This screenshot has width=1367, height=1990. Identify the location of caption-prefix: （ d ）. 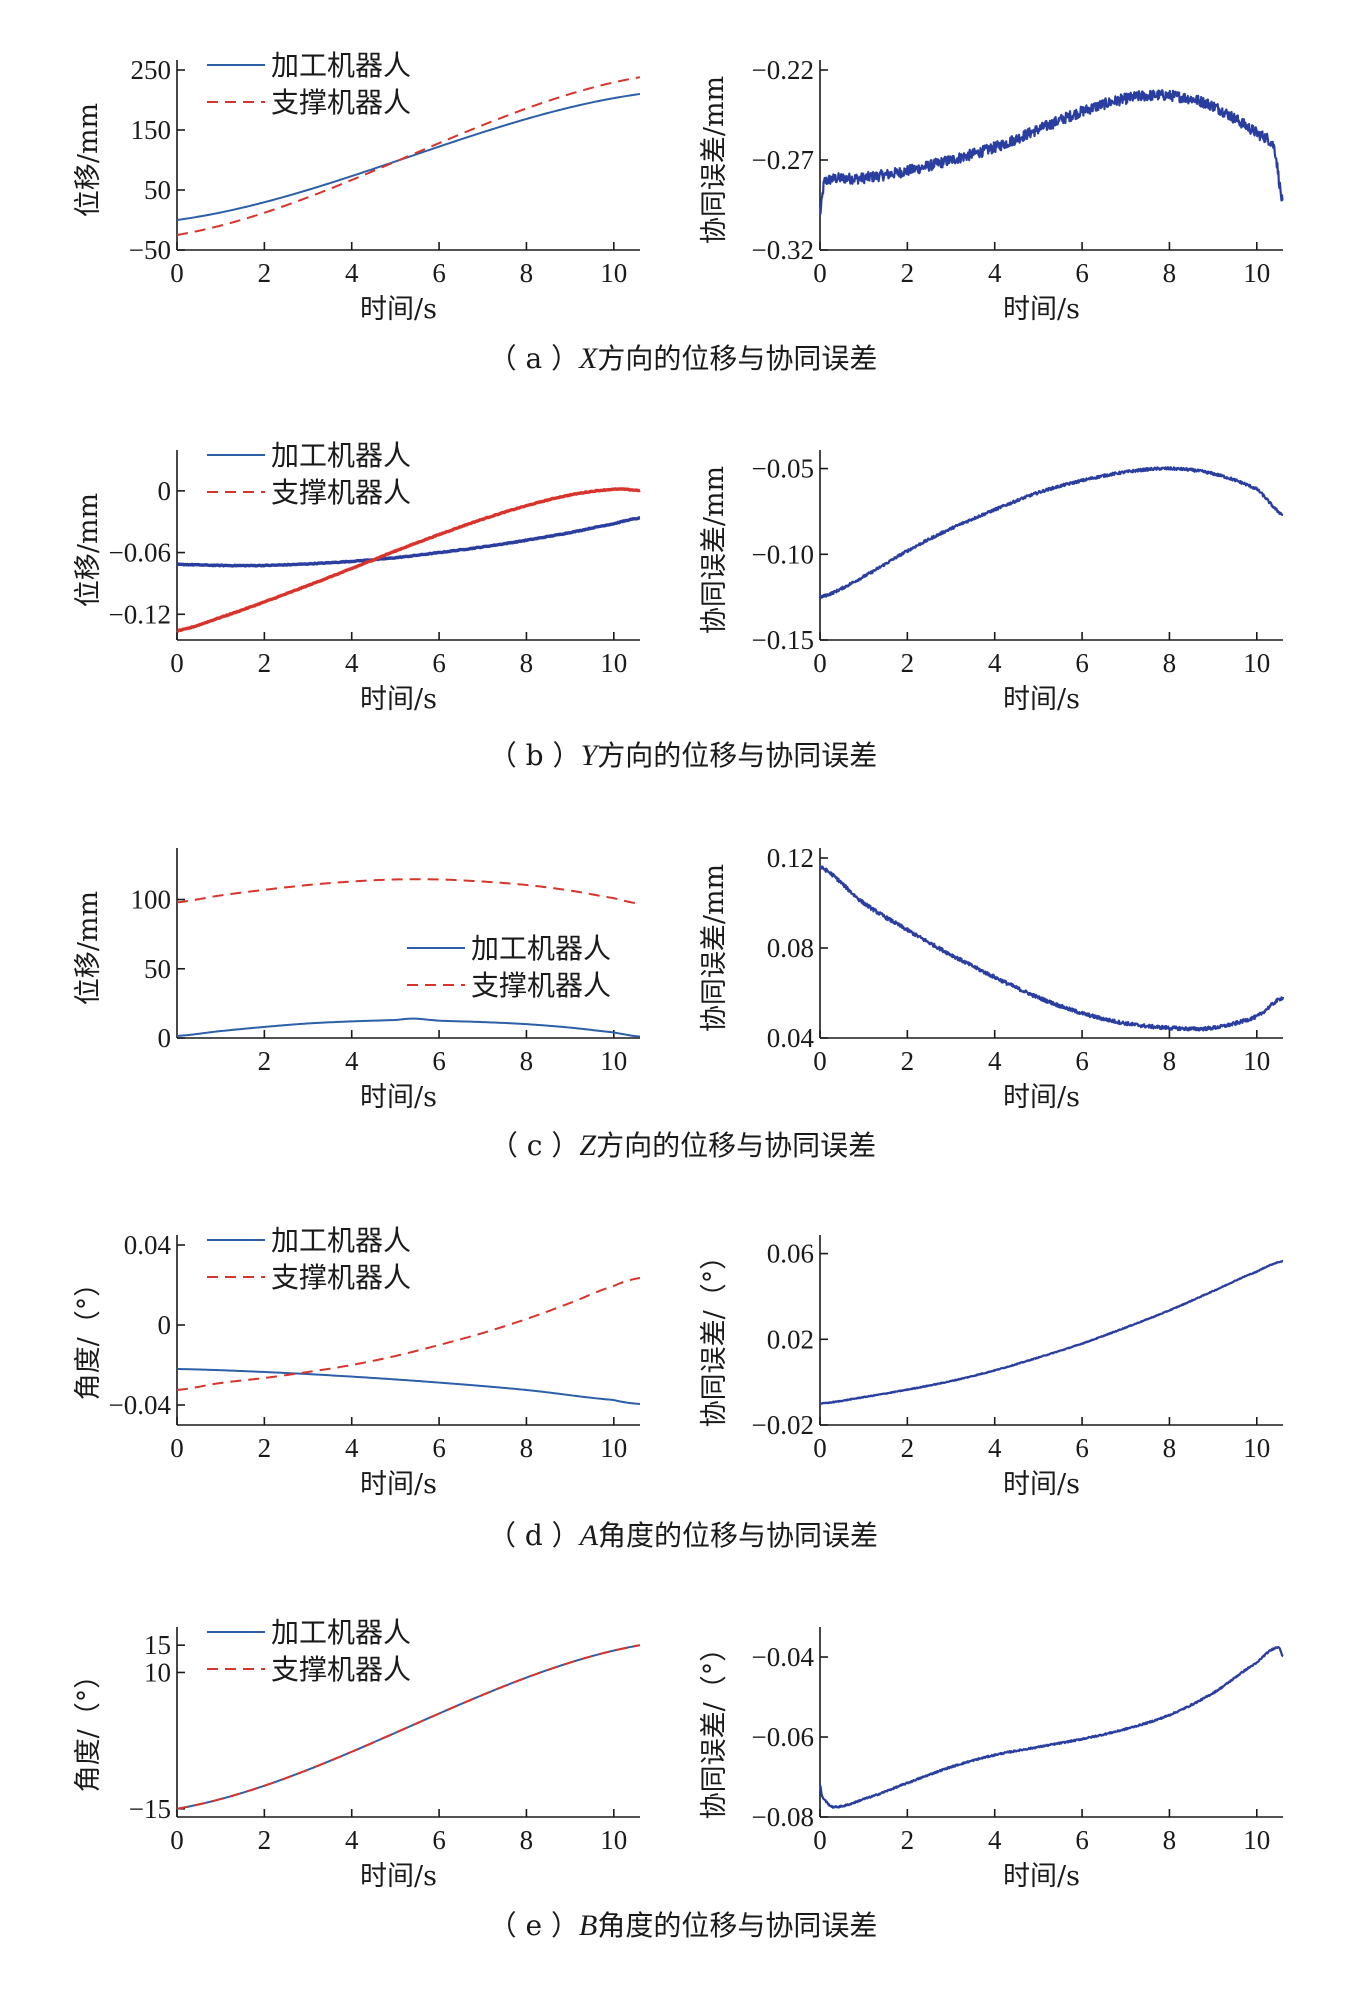
(534, 1535).